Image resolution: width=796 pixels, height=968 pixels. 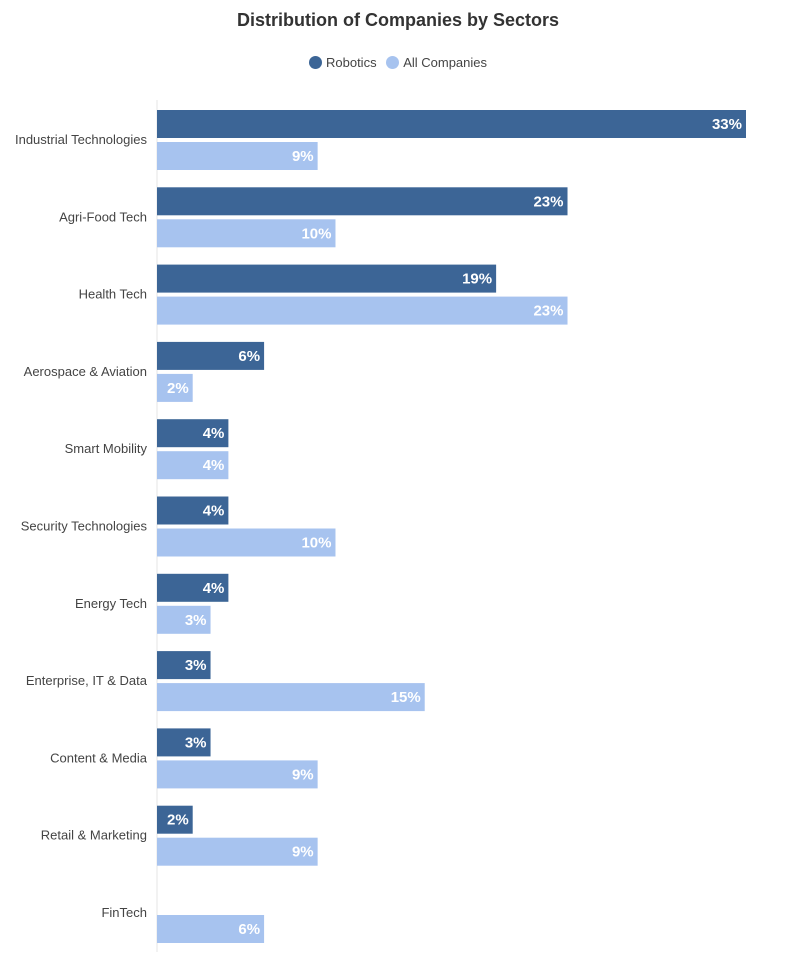 I want to click on category-label-energy-tech: Energy Tech, so click(x=111, y=603).